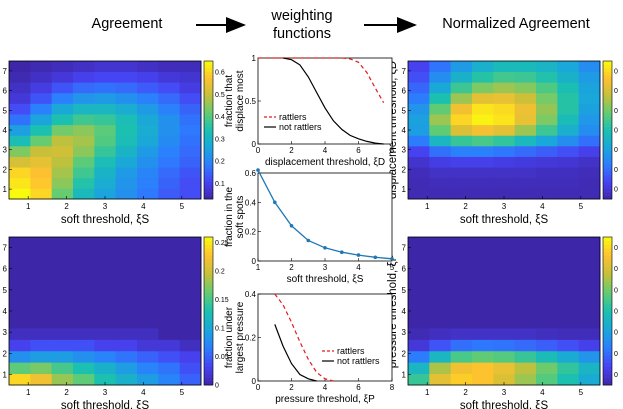 This screenshot has height=409, width=623. I want to click on series-rattlers-line, so click(304, 337).